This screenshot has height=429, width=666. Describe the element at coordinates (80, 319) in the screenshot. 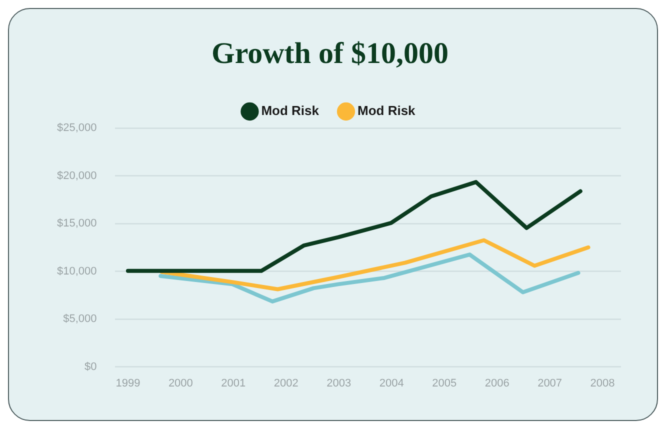

I see `y-tick-label: $5,000` at that location.